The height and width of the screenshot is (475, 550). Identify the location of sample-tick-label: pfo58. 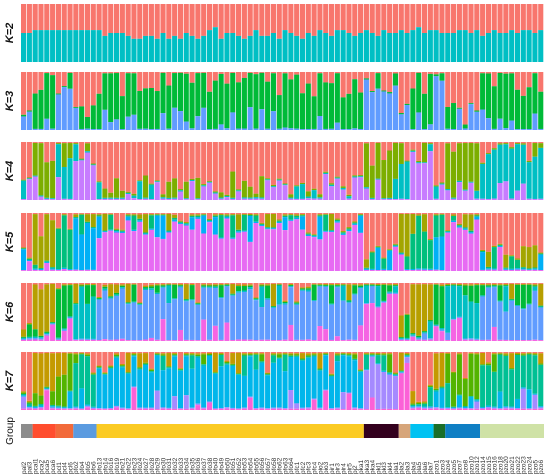
(274, 465).